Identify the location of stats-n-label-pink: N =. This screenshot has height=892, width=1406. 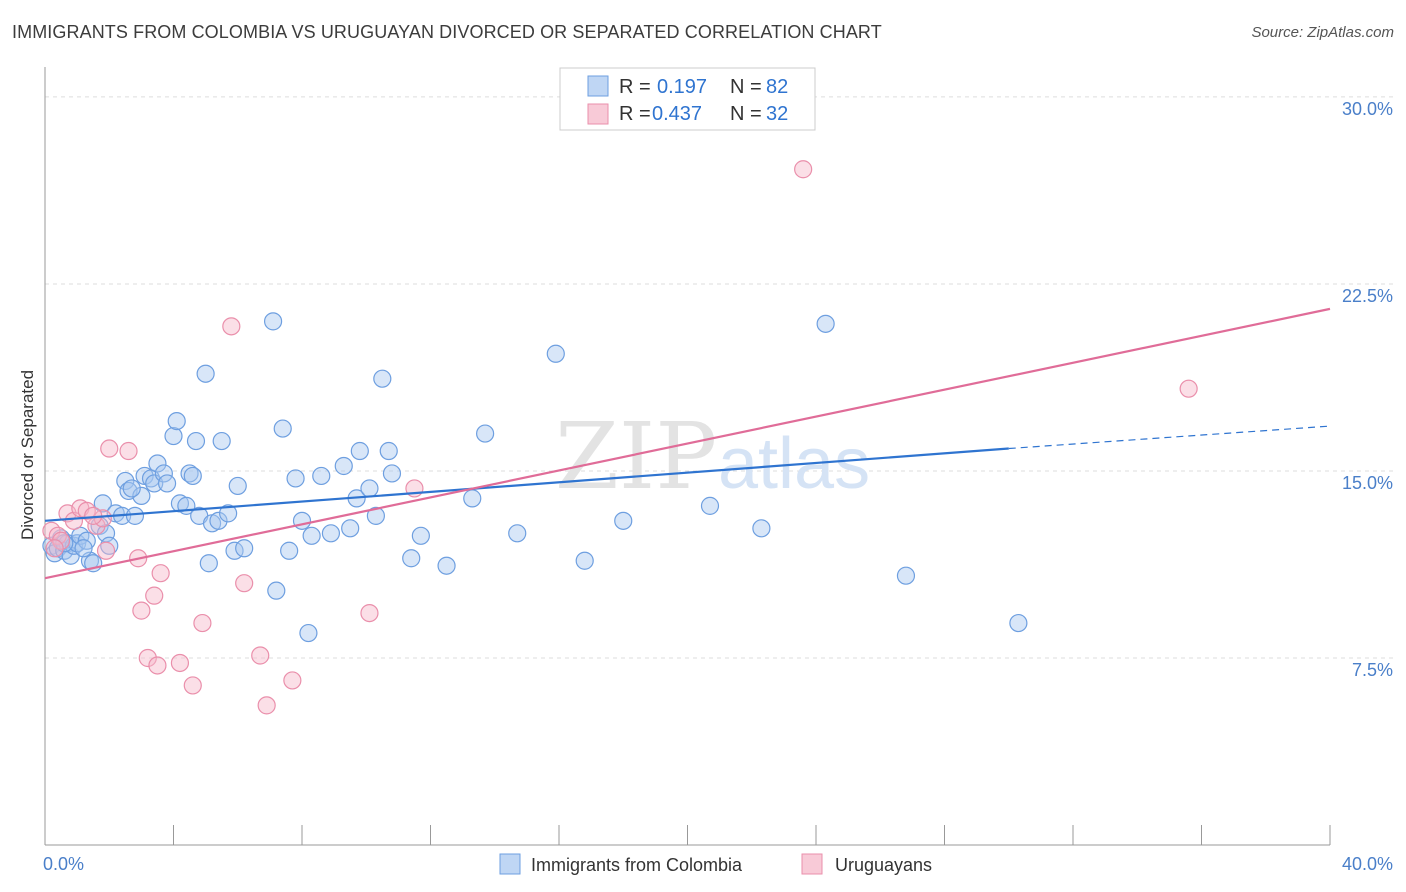
(746, 114).